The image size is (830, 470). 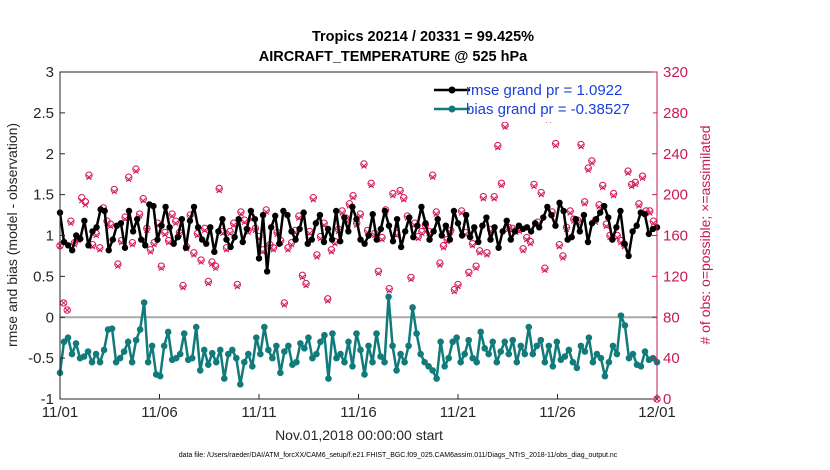 What do you see at coordinates (670, 236) in the screenshot?
I see `y-axis-right-ticks: 0 40 80 120 160 200 240 280 320` at bounding box center [670, 236].